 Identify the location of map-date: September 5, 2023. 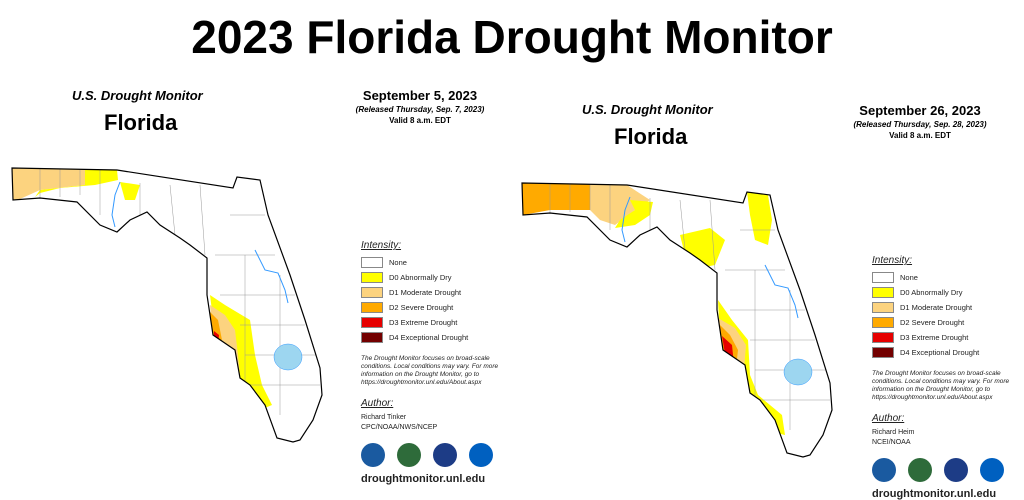
(420, 95).